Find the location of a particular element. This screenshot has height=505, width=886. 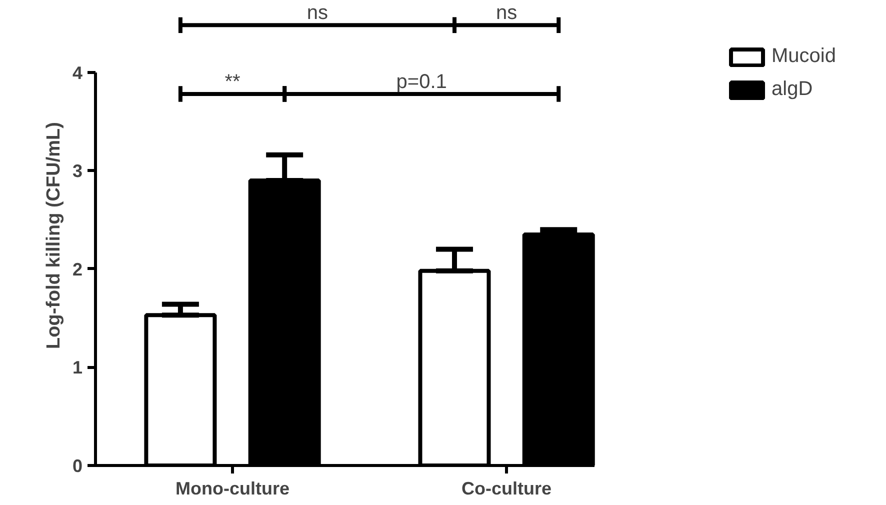

y-tick-label: 1 is located at coordinates (77, 368).